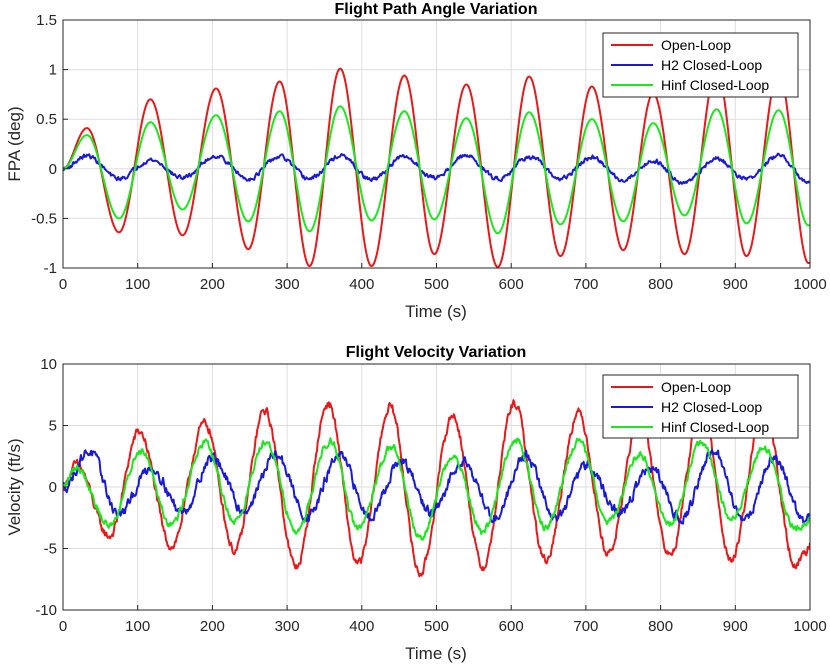  I want to click on fpa-xtick-label: 800, so click(660, 284).